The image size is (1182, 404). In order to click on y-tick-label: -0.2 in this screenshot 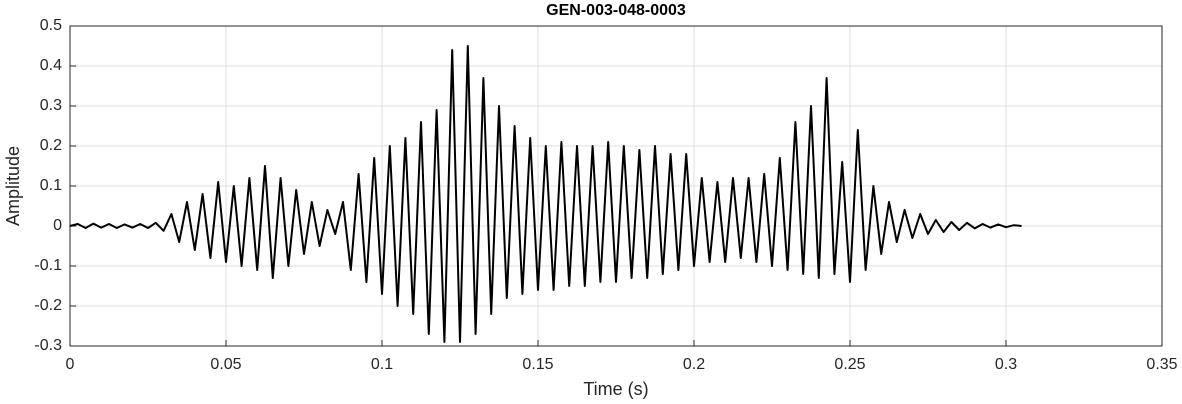, I will do `click(48, 305)`.